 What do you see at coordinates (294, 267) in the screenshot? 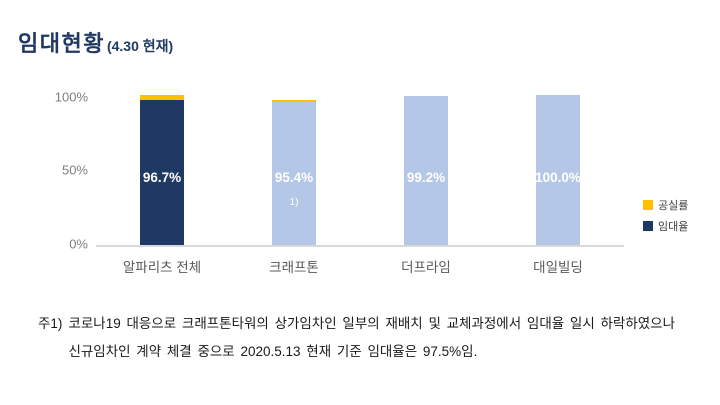
I see `x-category-label: 크래프톤` at bounding box center [294, 267].